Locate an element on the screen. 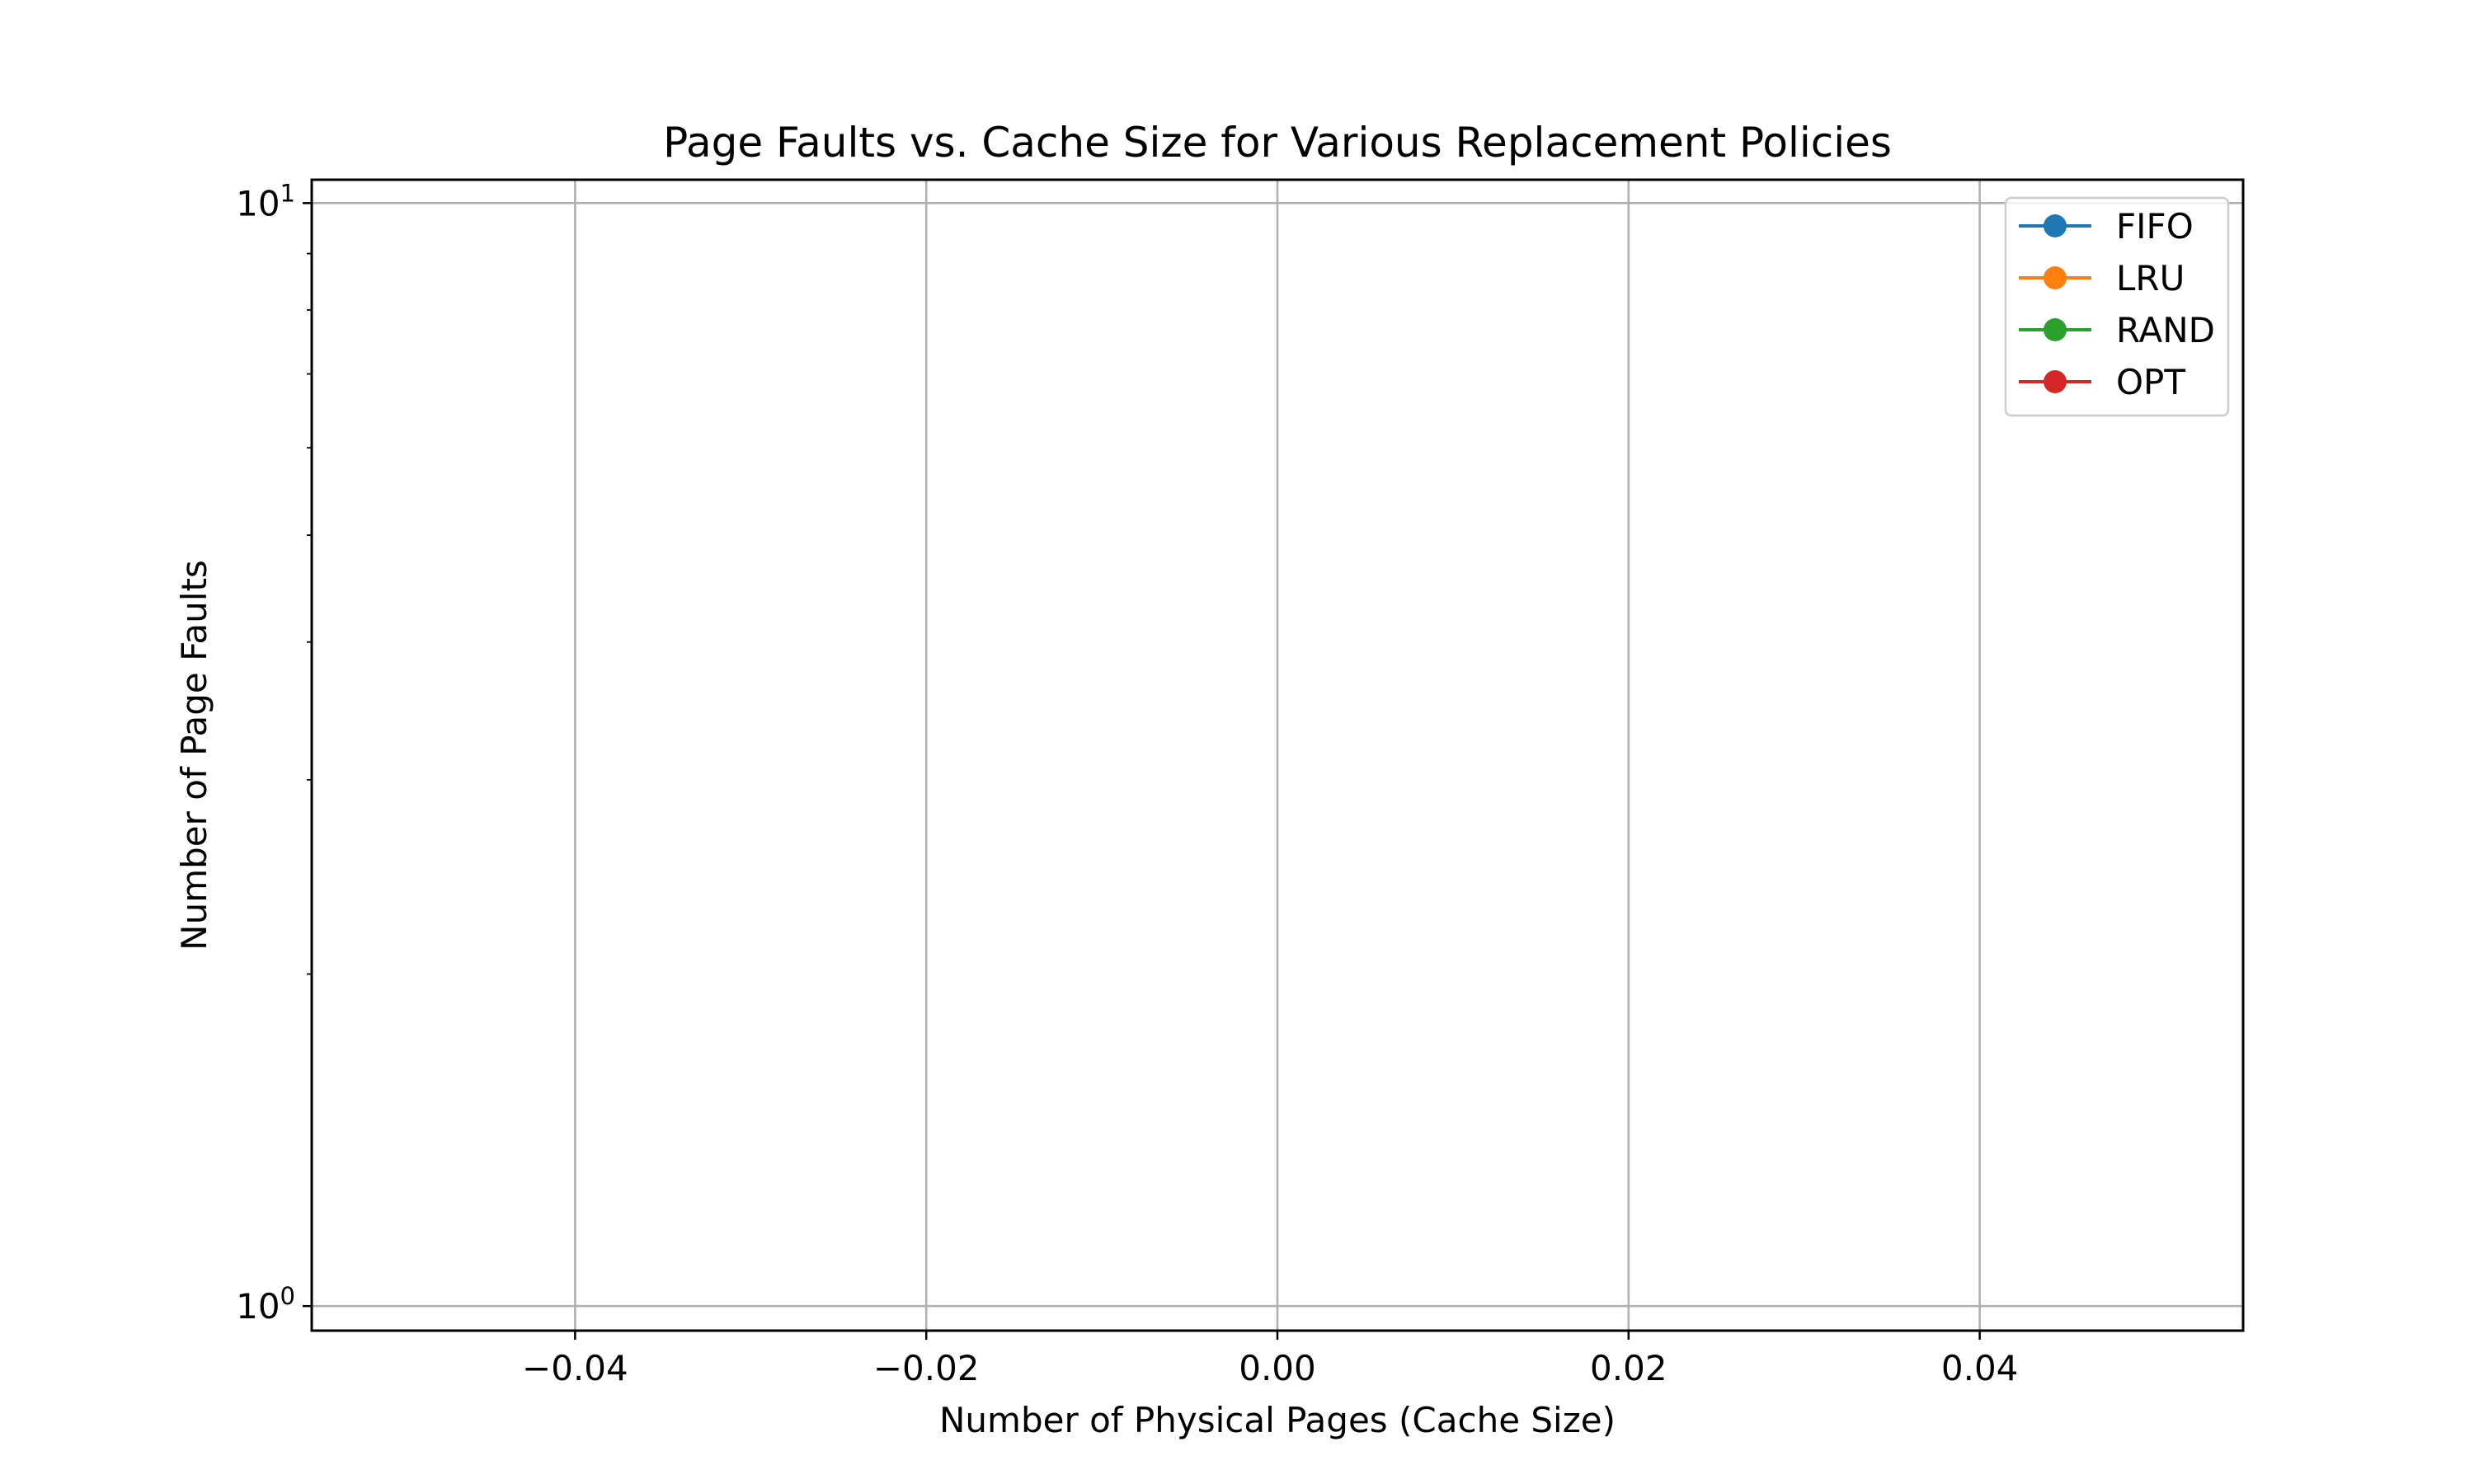 The width and height of the screenshot is (2474, 1484). y-axis-label: Number of Page Faults is located at coordinates (194, 755).